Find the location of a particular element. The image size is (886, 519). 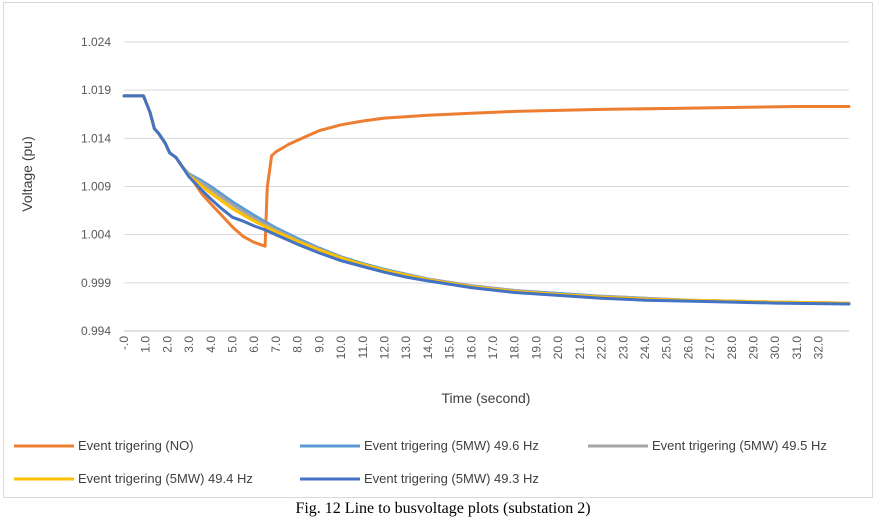

x-tick-label: 1.0 is located at coordinates (146, 344).